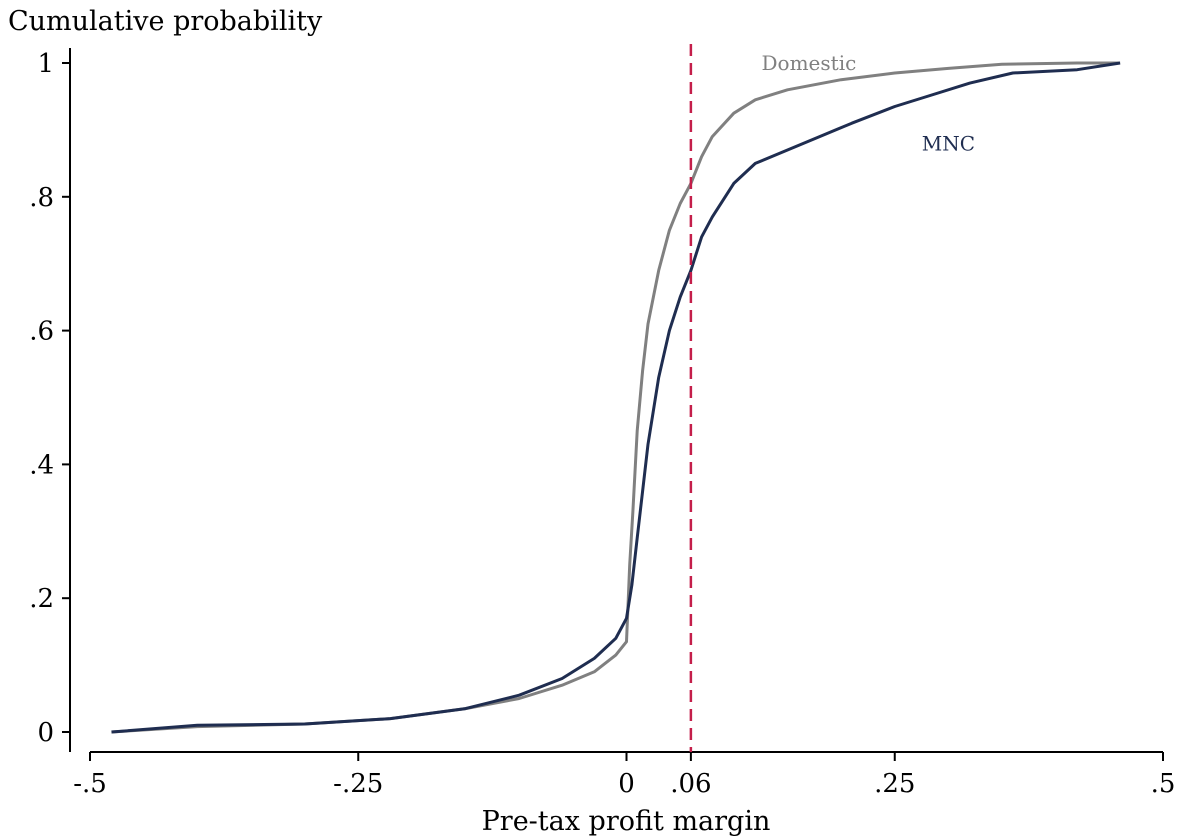 Image resolution: width=1182 pixels, height=839 pixels. Describe the element at coordinates (165, 21) in the screenshot. I see `y-axis-title: Cumulative probability` at that location.